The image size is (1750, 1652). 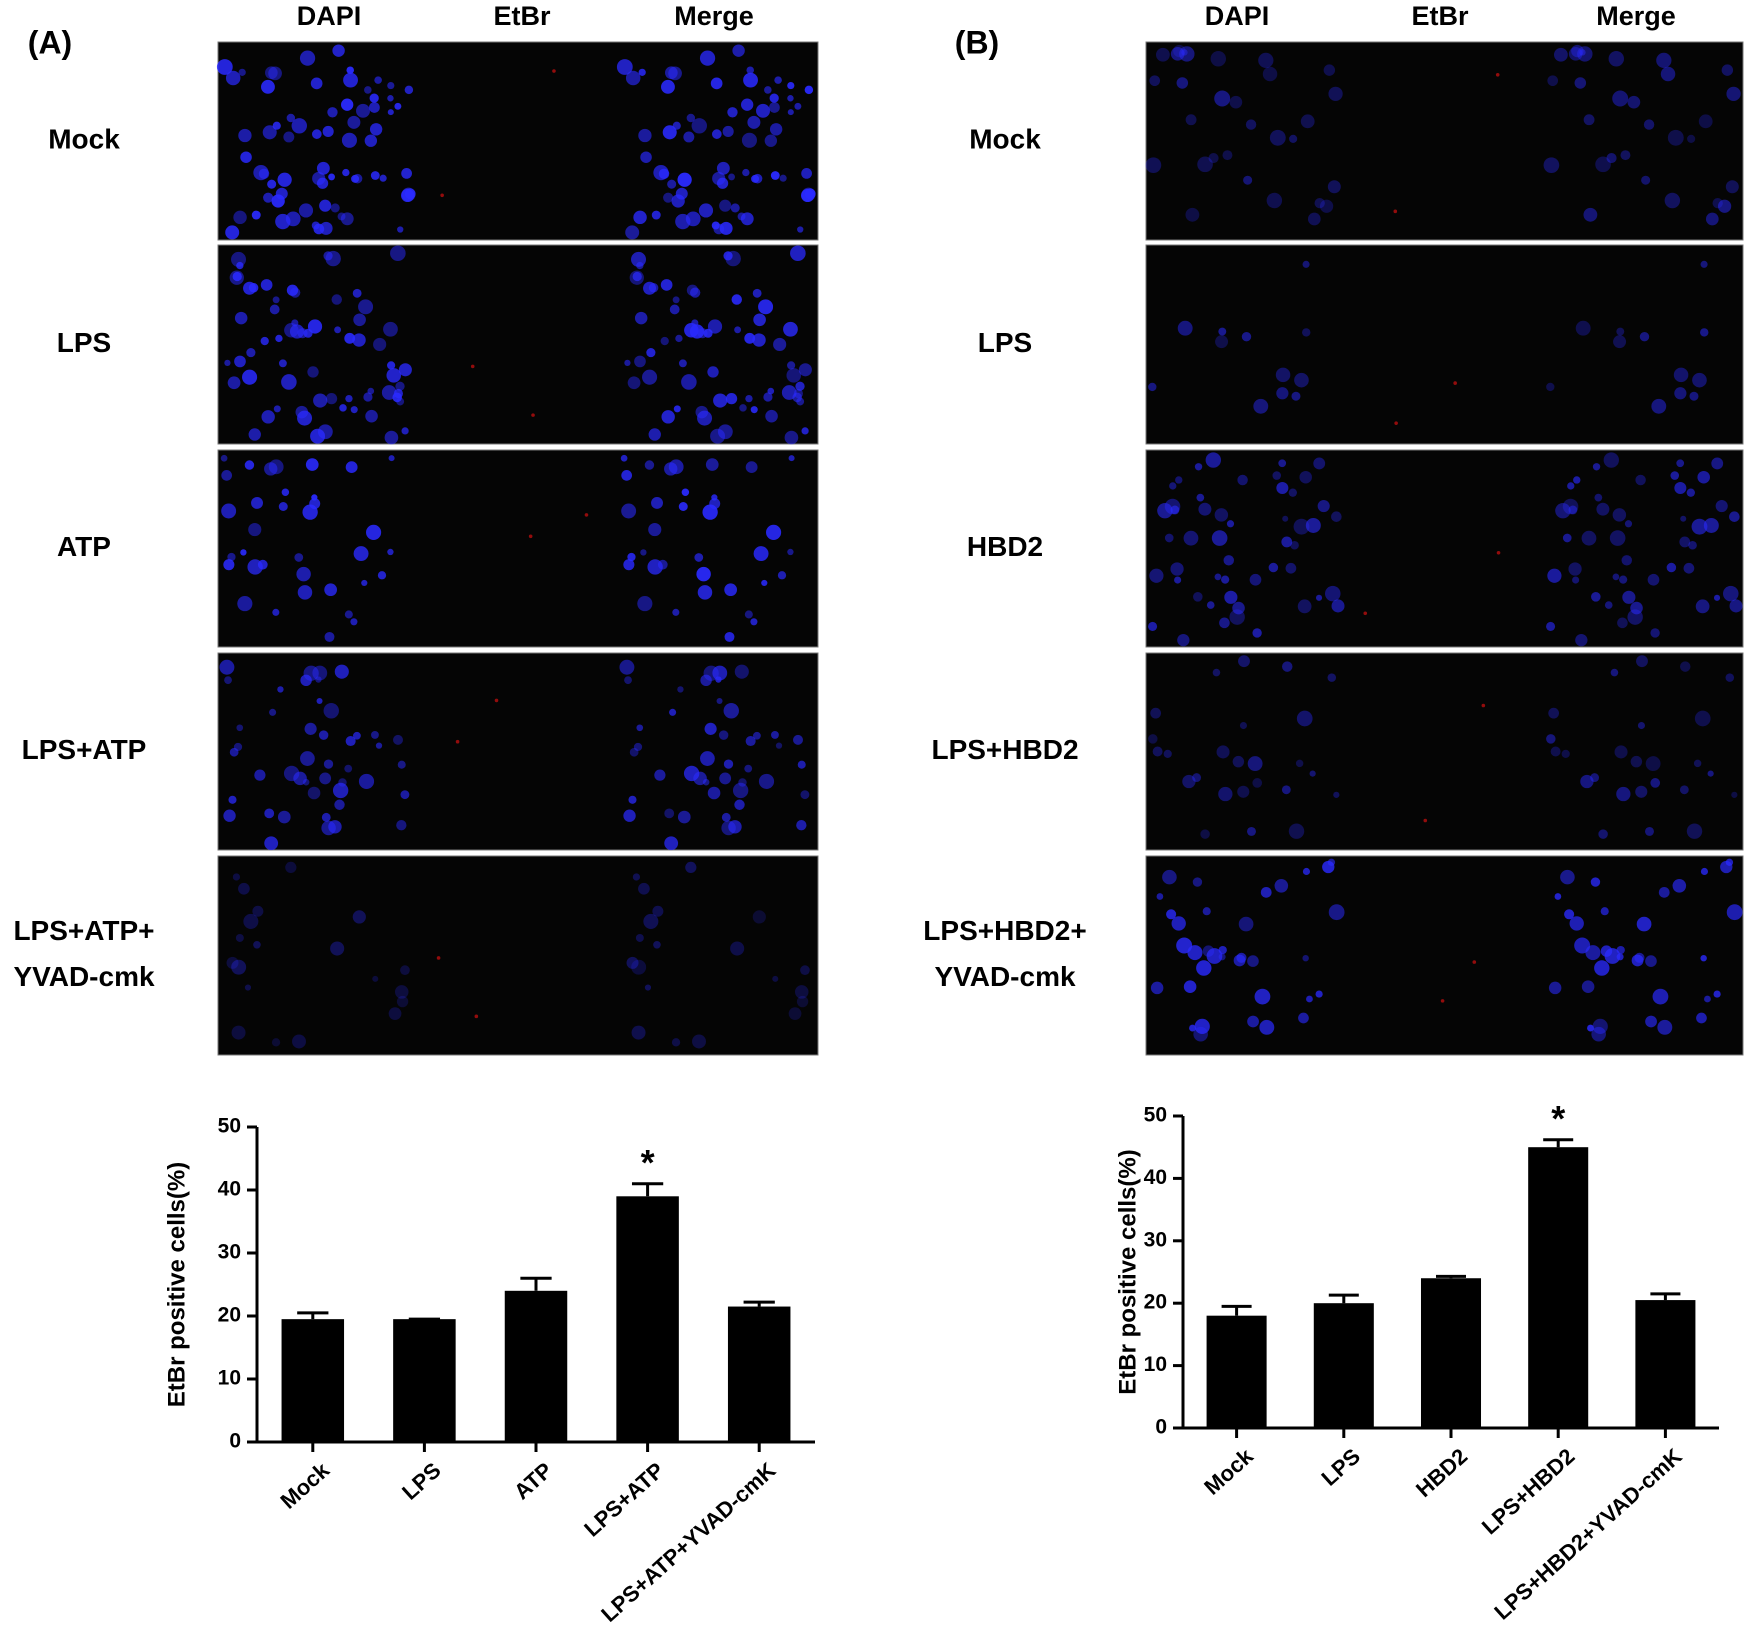 I want to click on y-tick-label: 50, so click(x=1155, y=1115).